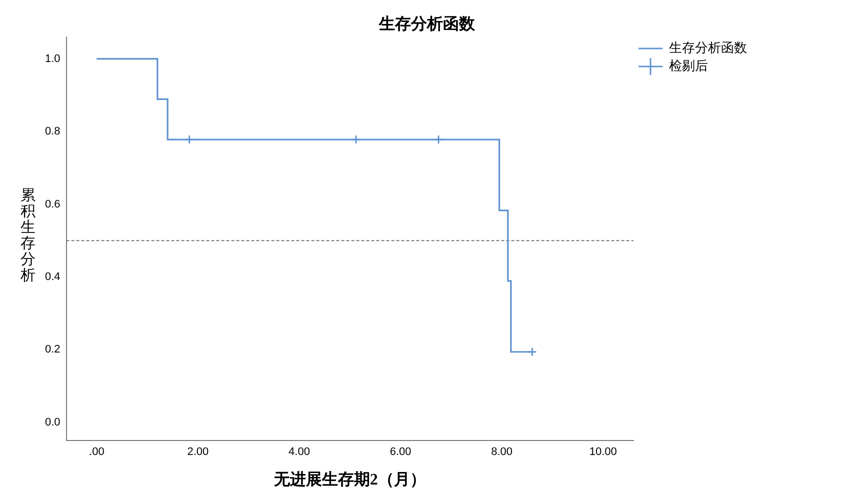  I want to click on y-tick-label: 0.2, so click(52, 350).